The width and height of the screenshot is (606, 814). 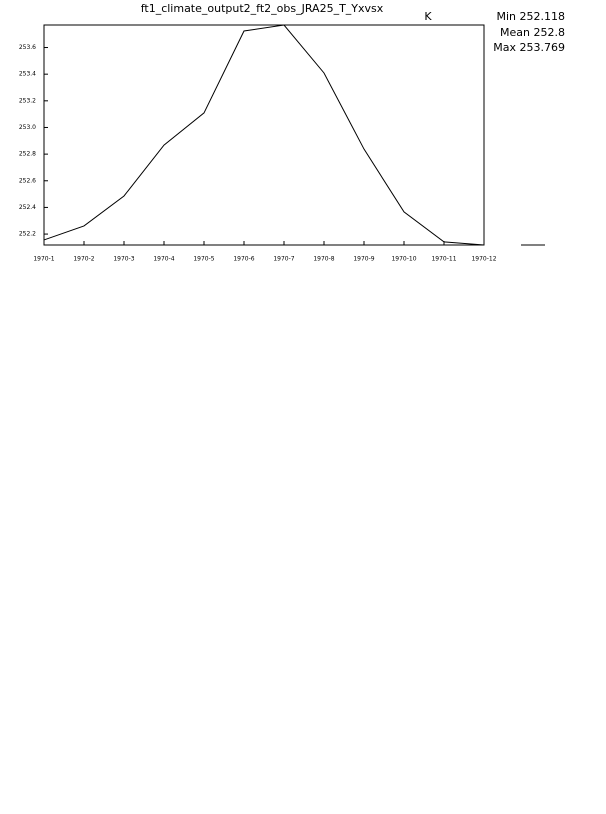 I want to click on y-tick-label: 253.4, so click(x=27, y=74).